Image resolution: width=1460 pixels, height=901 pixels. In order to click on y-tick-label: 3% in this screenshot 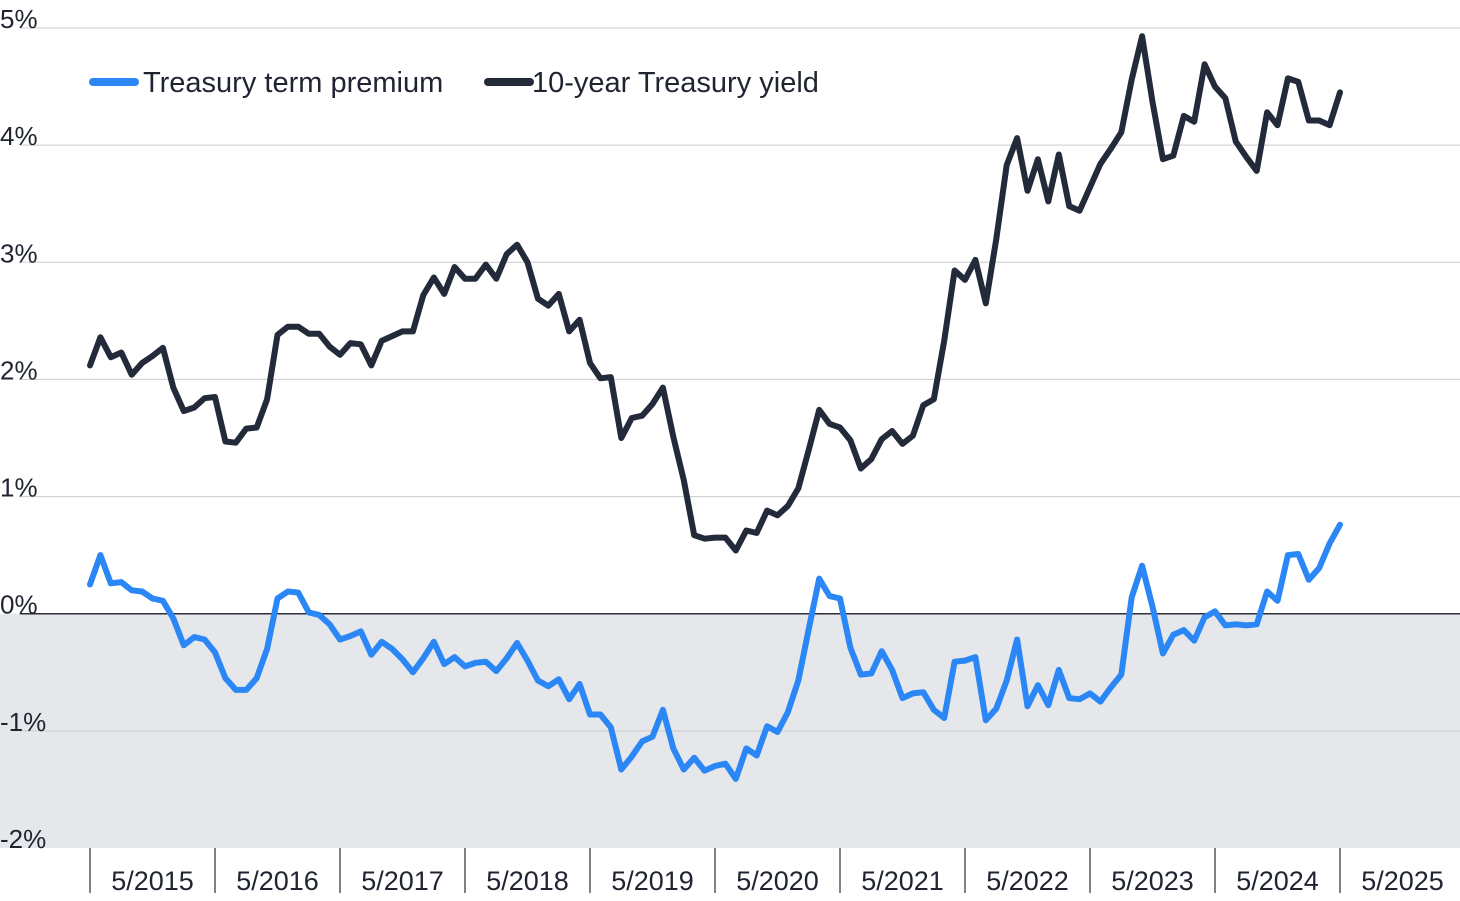, I will do `click(19, 253)`.